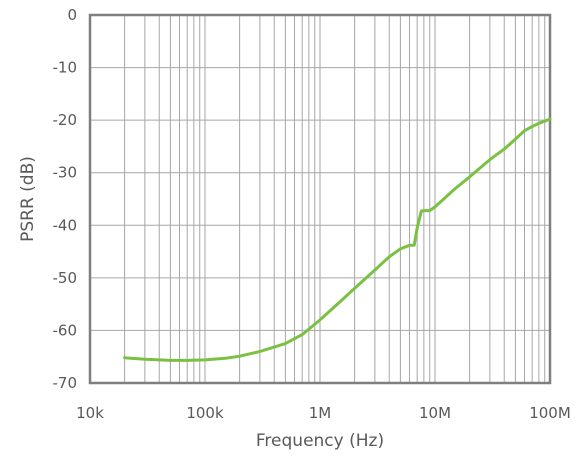 This screenshot has width=587, height=460. What do you see at coordinates (65, 225) in the screenshot?
I see `y-tick-label: -40` at bounding box center [65, 225].